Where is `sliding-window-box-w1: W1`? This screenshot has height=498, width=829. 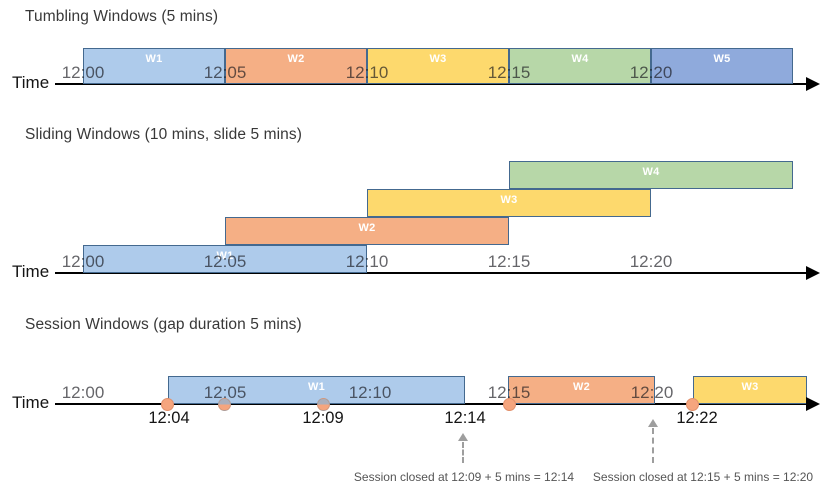 sliding-window-box-w1: W1 is located at coordinates (225, 259).